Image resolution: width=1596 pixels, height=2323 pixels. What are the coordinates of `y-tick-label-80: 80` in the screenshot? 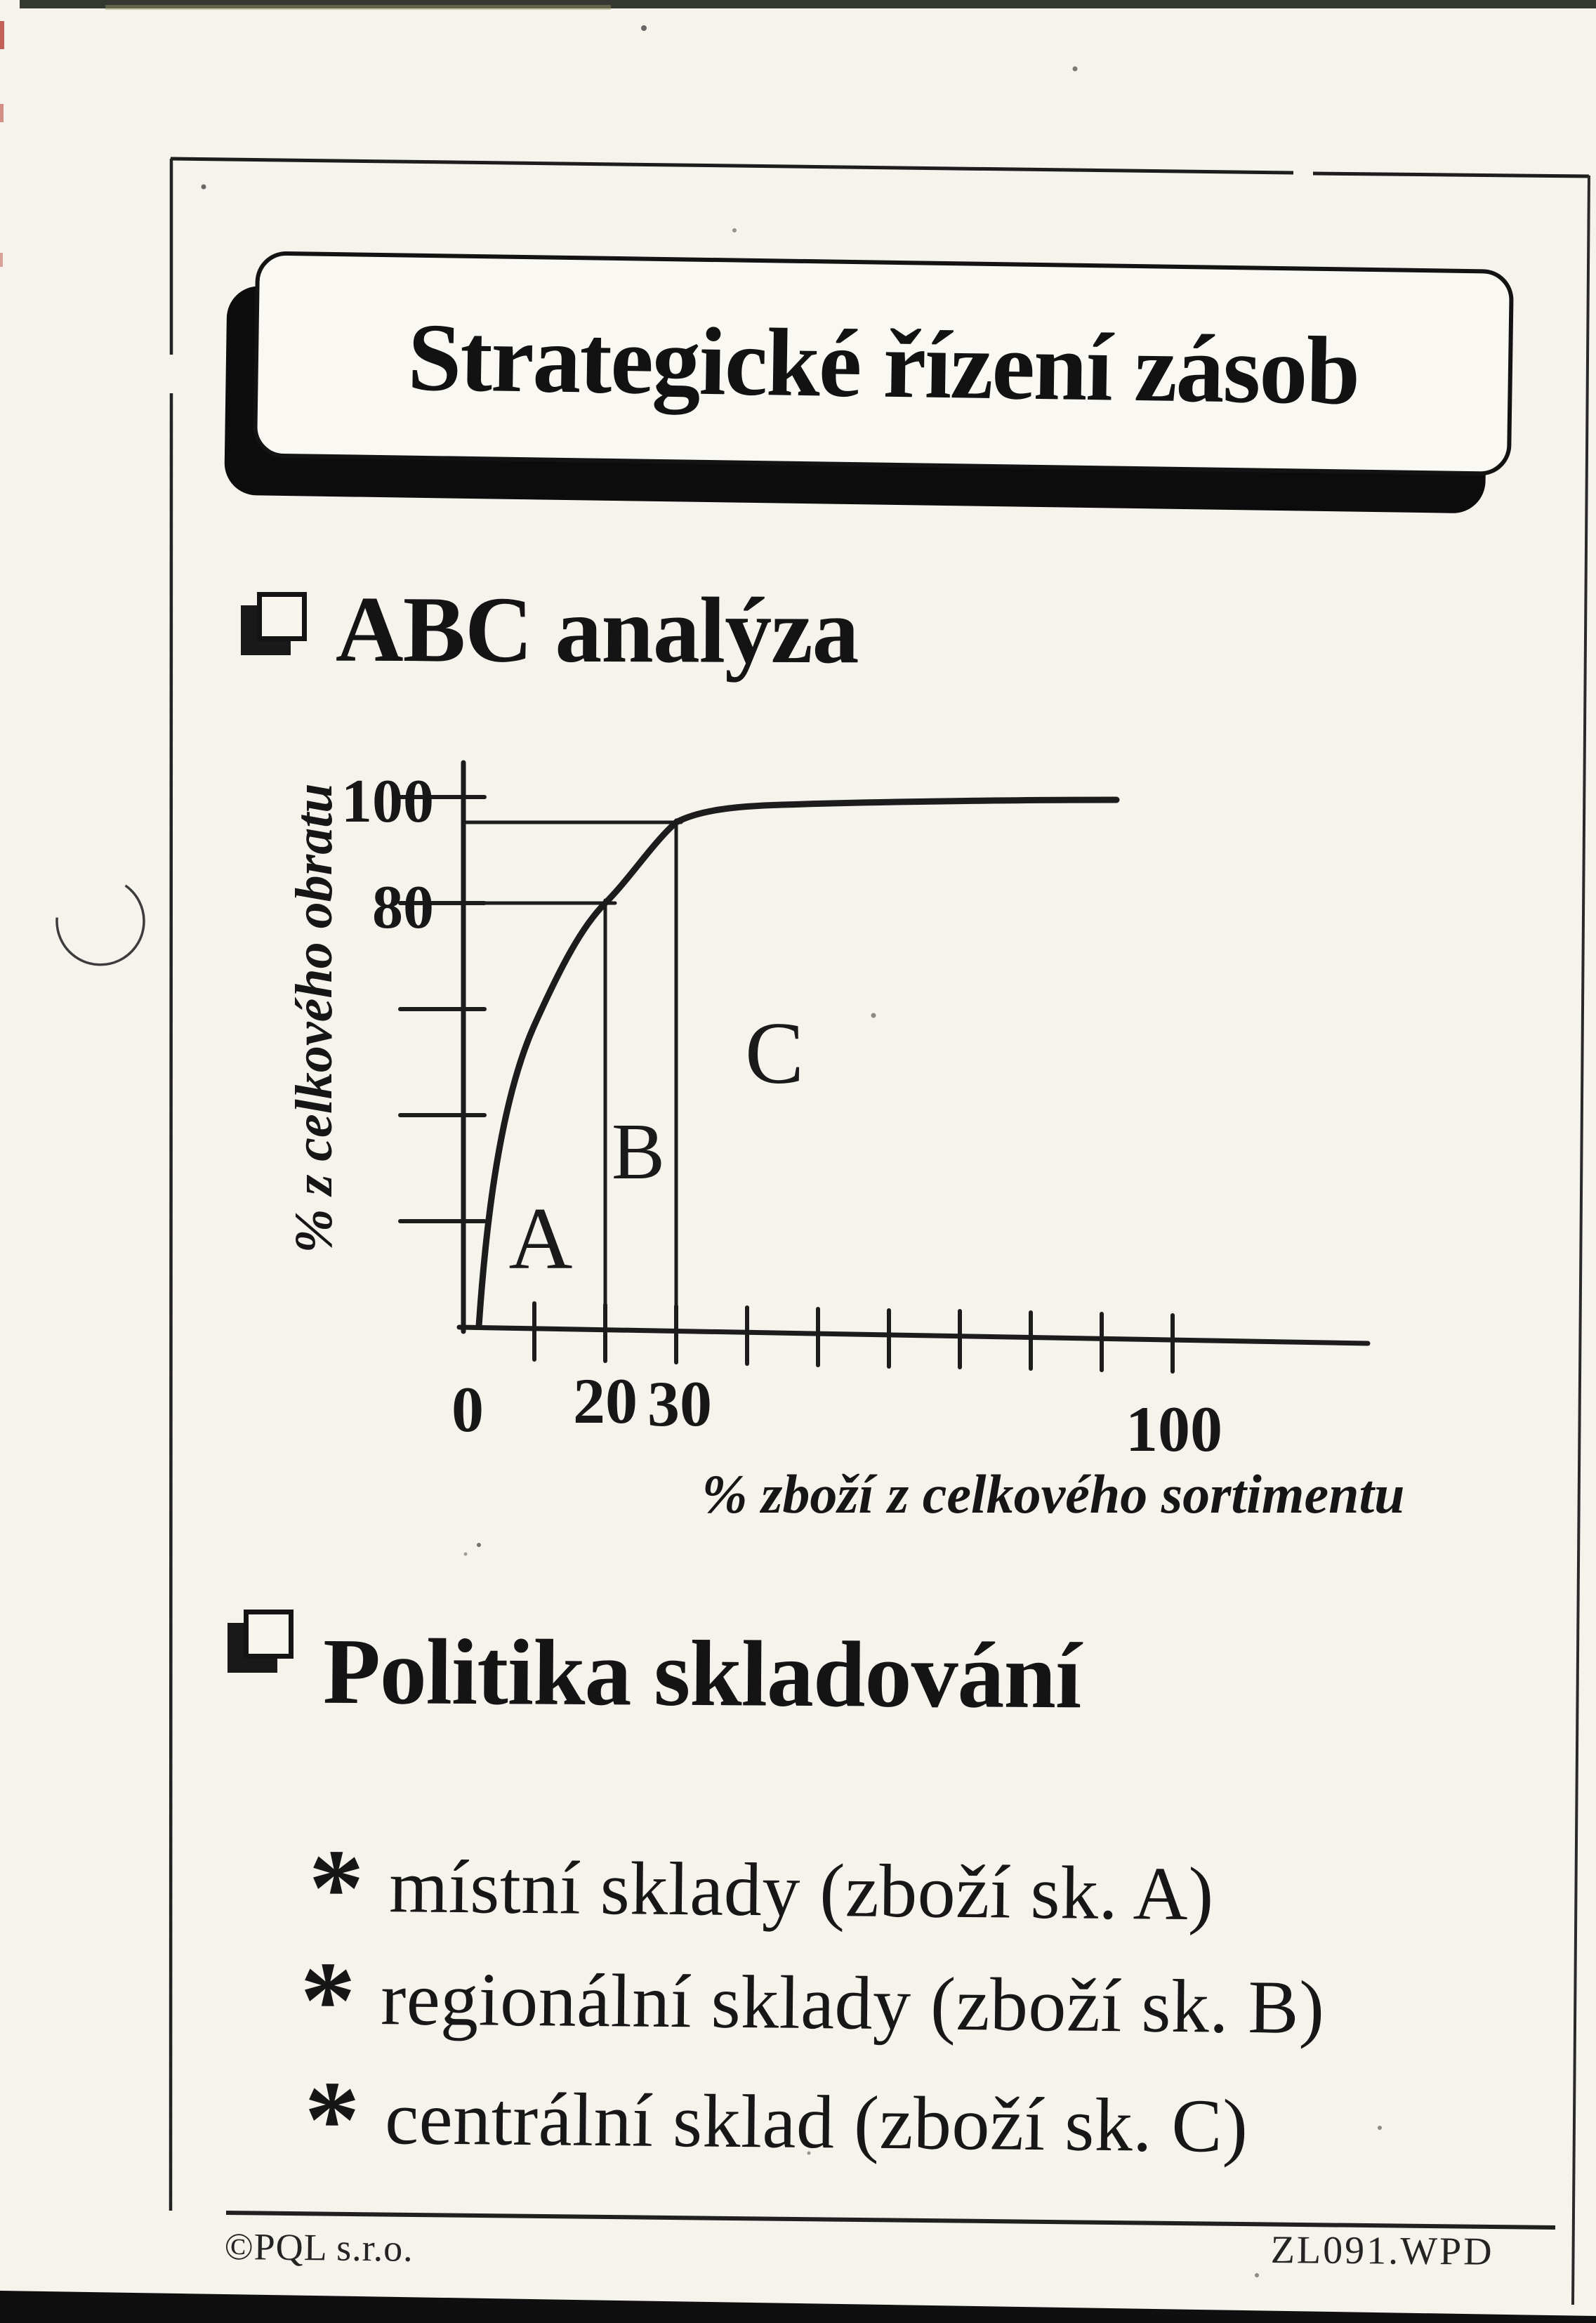 It's located at (403, 908).